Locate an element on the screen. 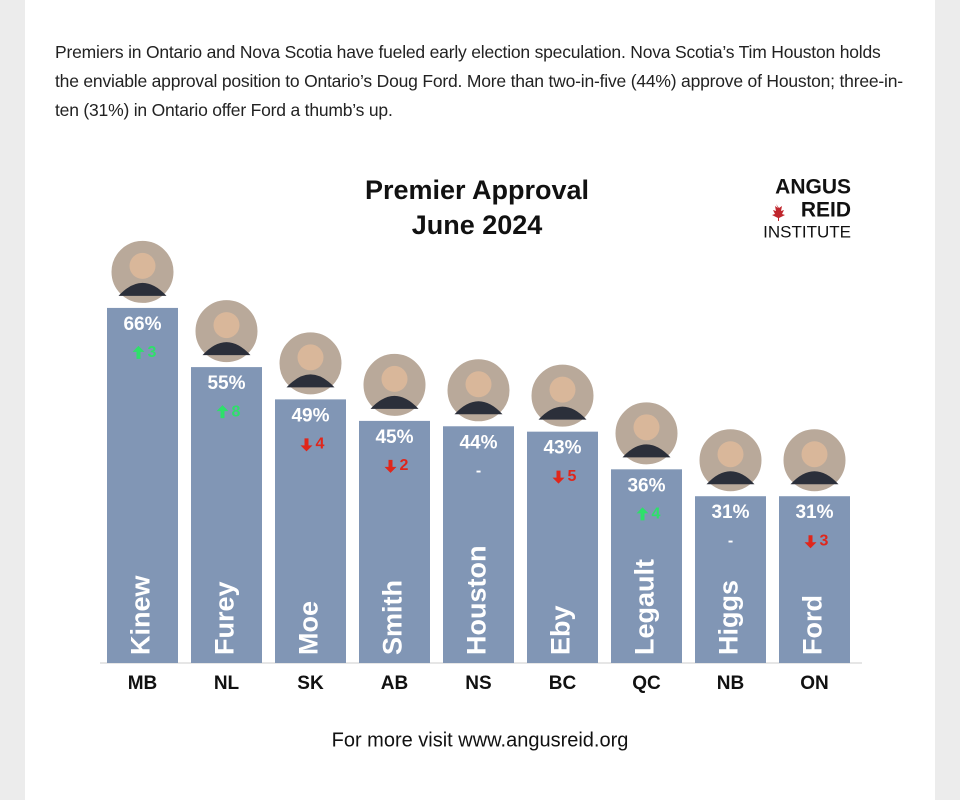 The image size is (960, 800). premier-name: Houston is located at coordinates (477, 600).